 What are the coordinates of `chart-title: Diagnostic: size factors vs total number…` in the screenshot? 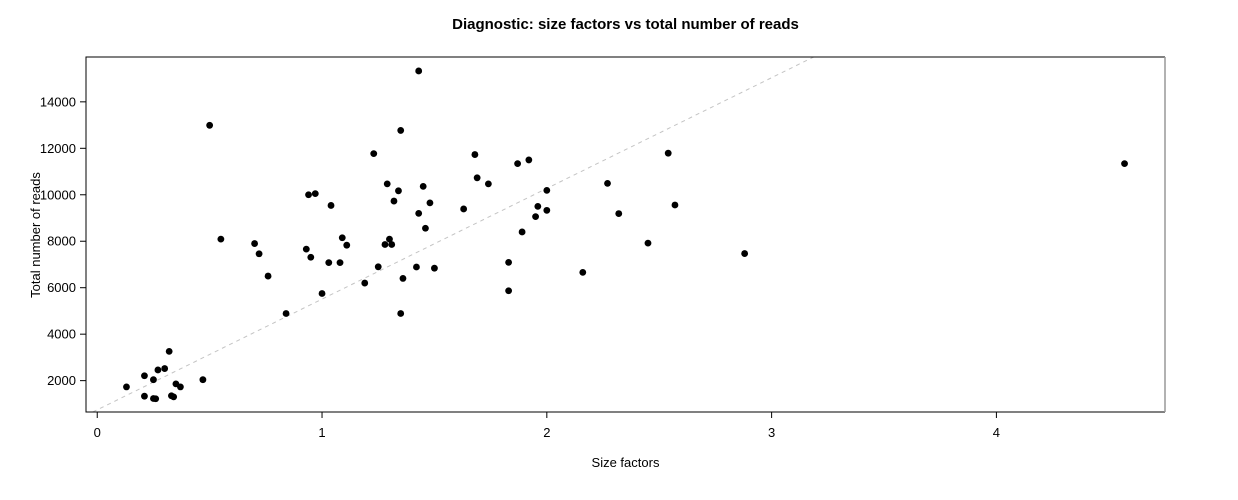 It's located at (625, 24).